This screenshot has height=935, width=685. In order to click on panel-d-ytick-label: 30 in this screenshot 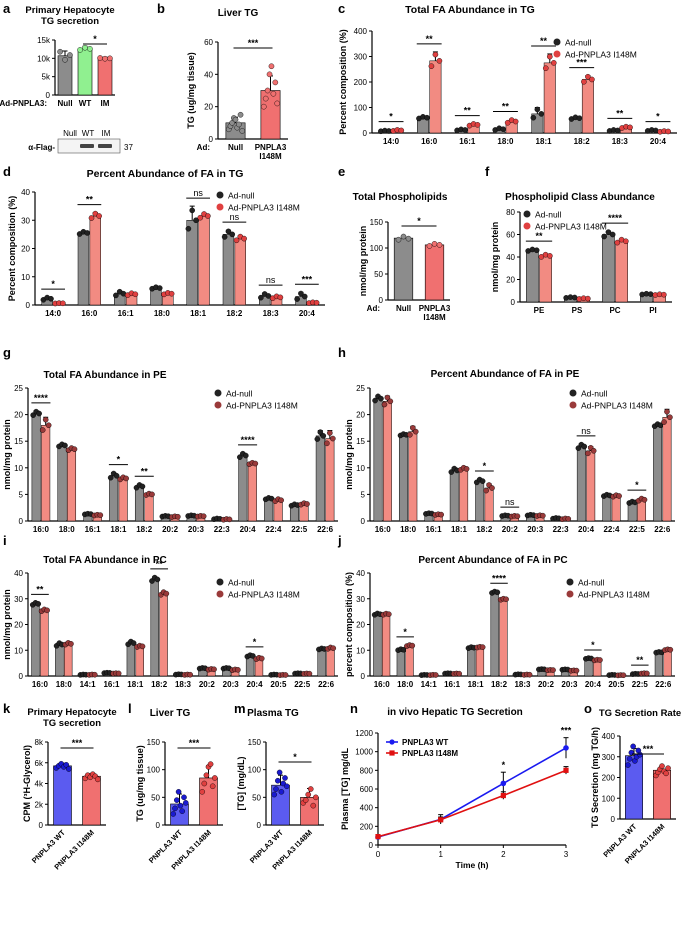, I will do `click(25, 220)`.